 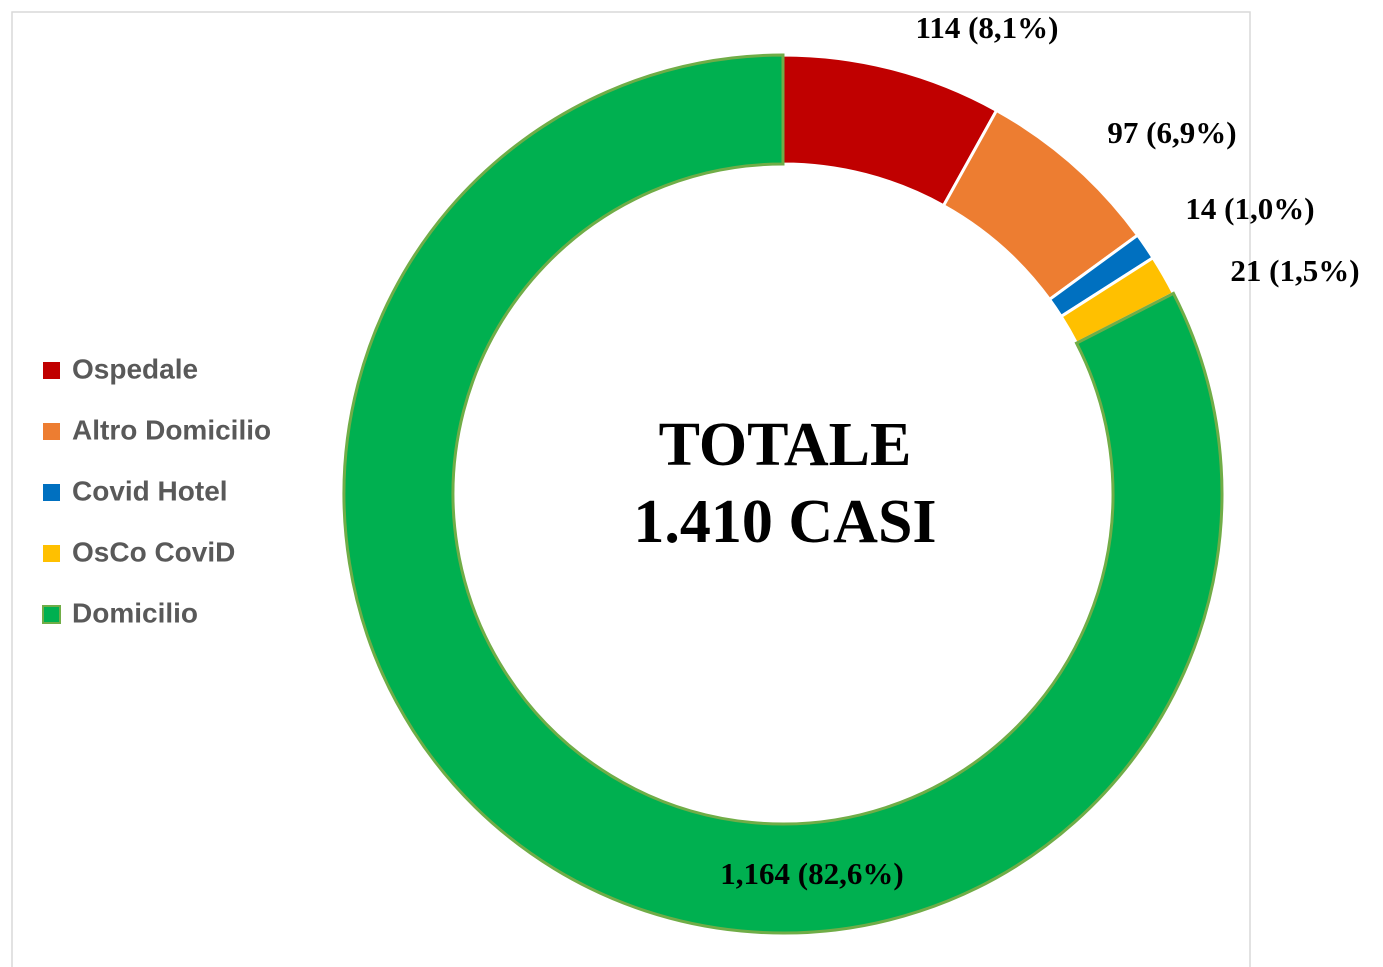 What do you see at coordinates (784, 522) in the screenshot?
I see `center-subtitle: 1.410 CASI` at bounding box center [784, 522].